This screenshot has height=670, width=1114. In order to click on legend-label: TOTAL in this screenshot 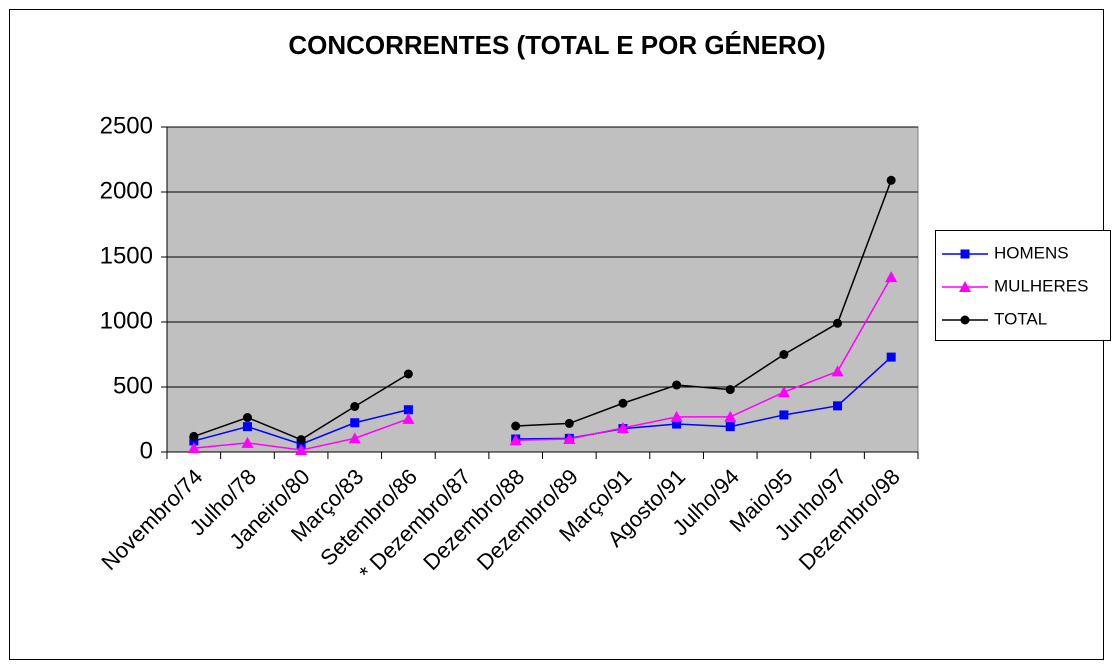, I will do `click(1020, 318)`.